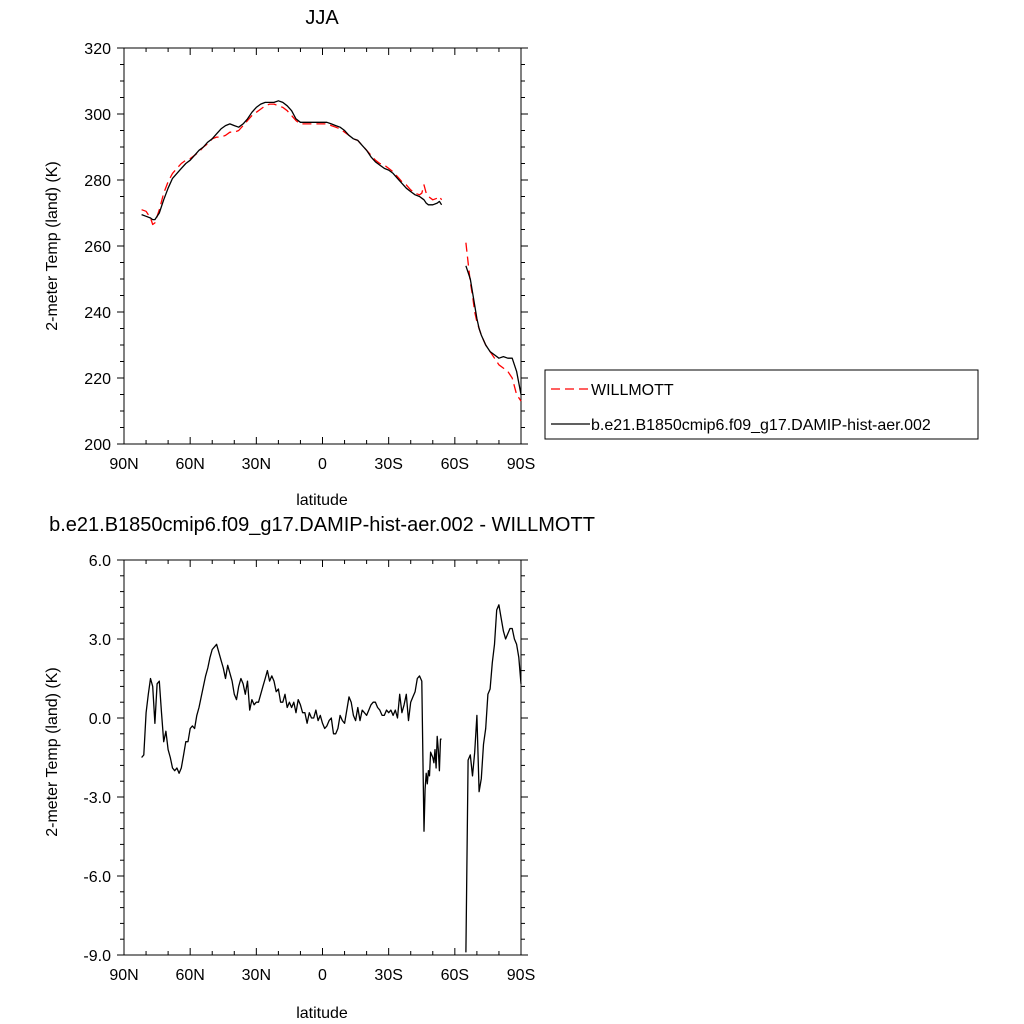 The width and height of the screenshot is (1024, 1024). I want to click on top-x-tick-label: 90N, so click(123, 464).